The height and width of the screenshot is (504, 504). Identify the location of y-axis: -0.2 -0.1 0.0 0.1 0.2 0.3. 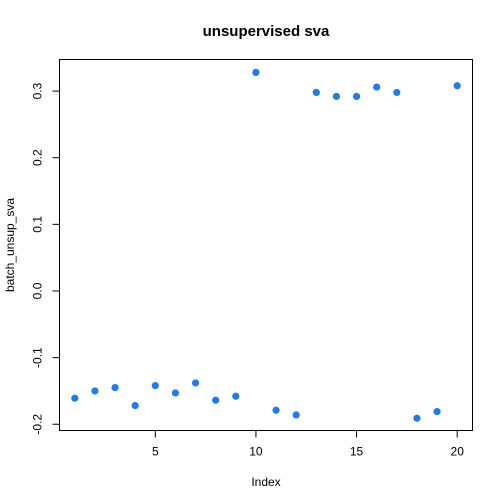
(45, 258).